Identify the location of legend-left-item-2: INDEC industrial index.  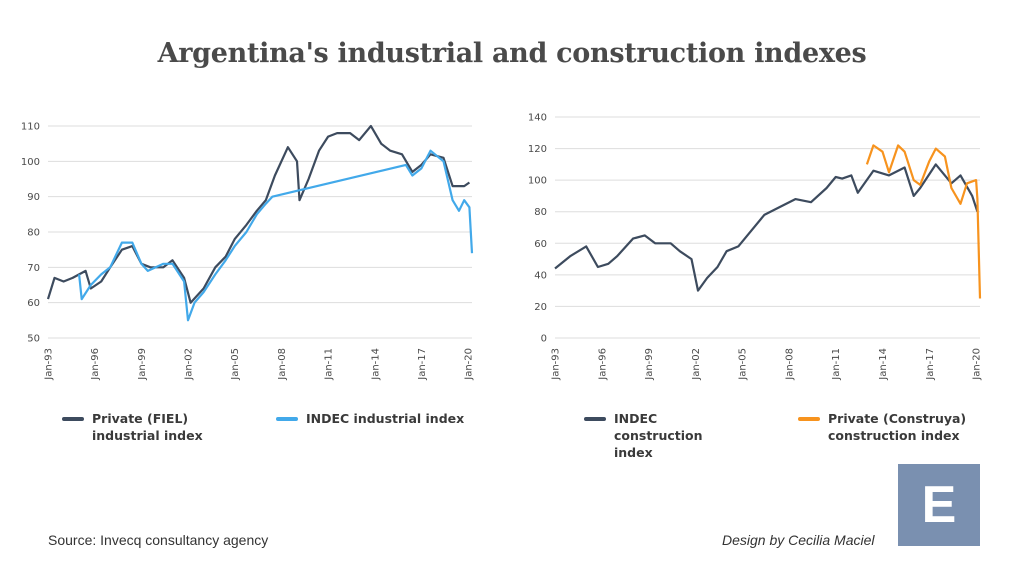
(381, 418).